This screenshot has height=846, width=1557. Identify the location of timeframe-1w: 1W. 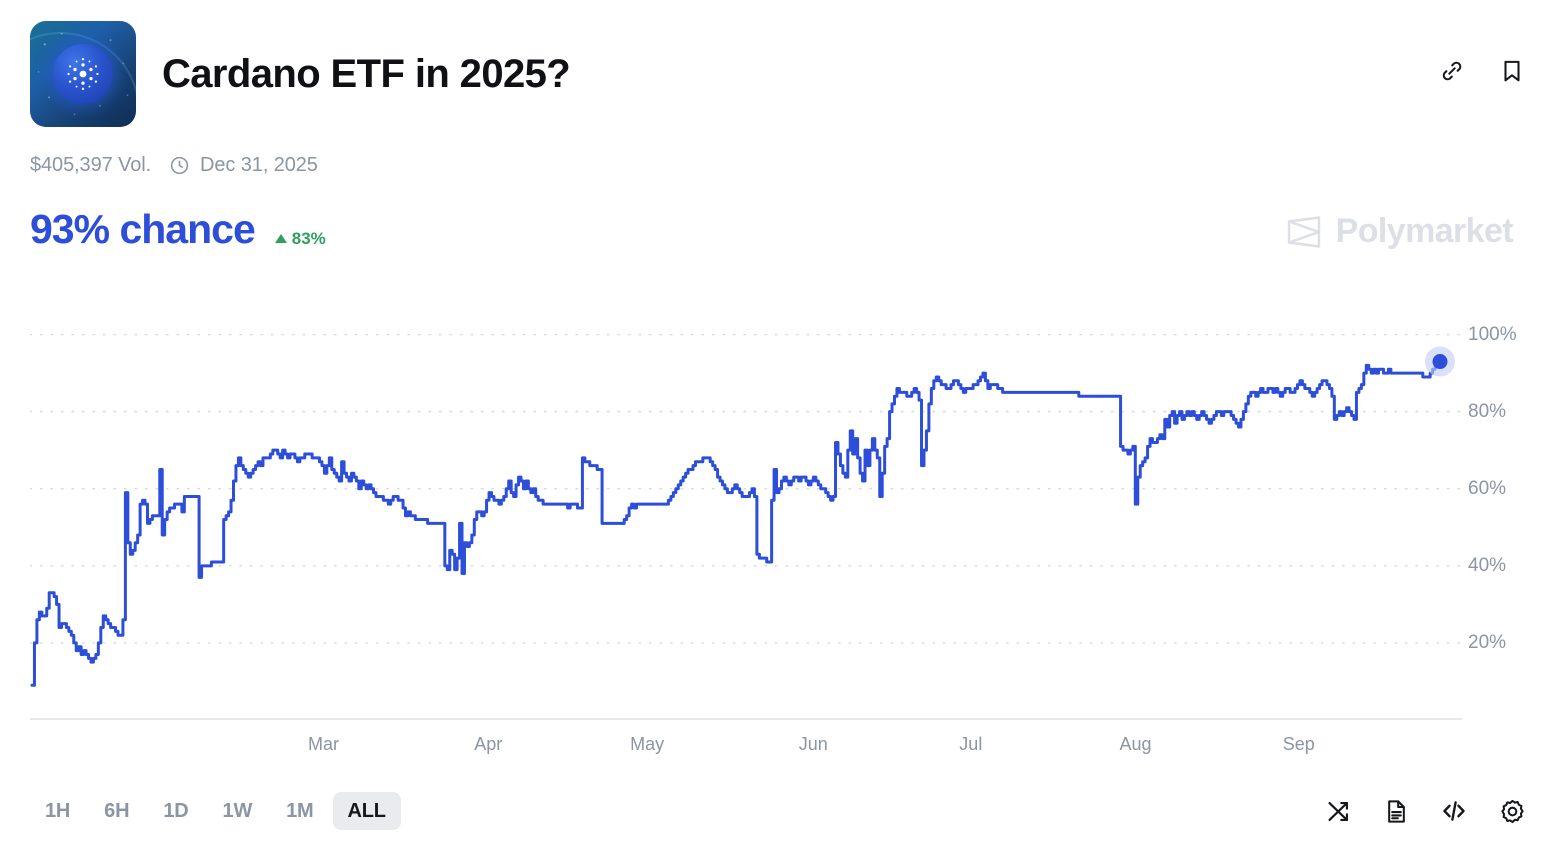
(238, 811).